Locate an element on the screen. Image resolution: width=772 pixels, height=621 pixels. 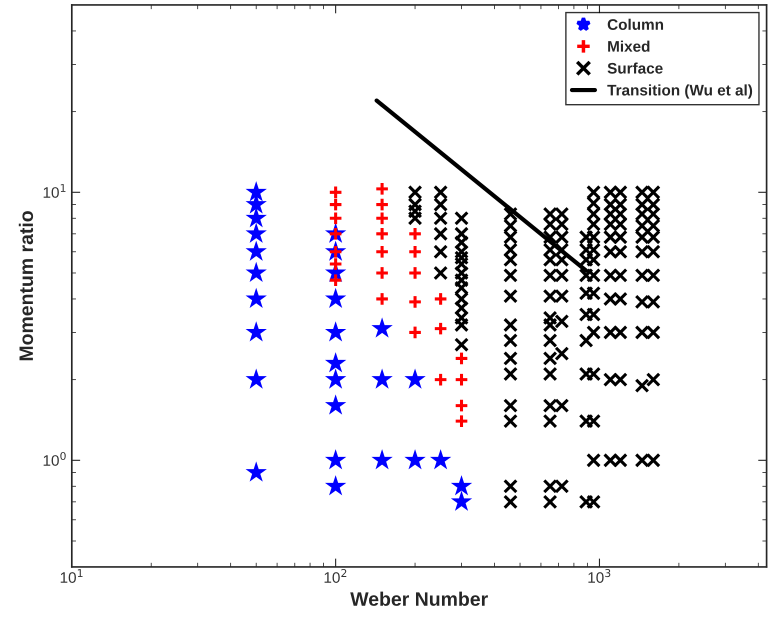
legend-label: Transition (Wu et al) is located at coordinates (679, 91).